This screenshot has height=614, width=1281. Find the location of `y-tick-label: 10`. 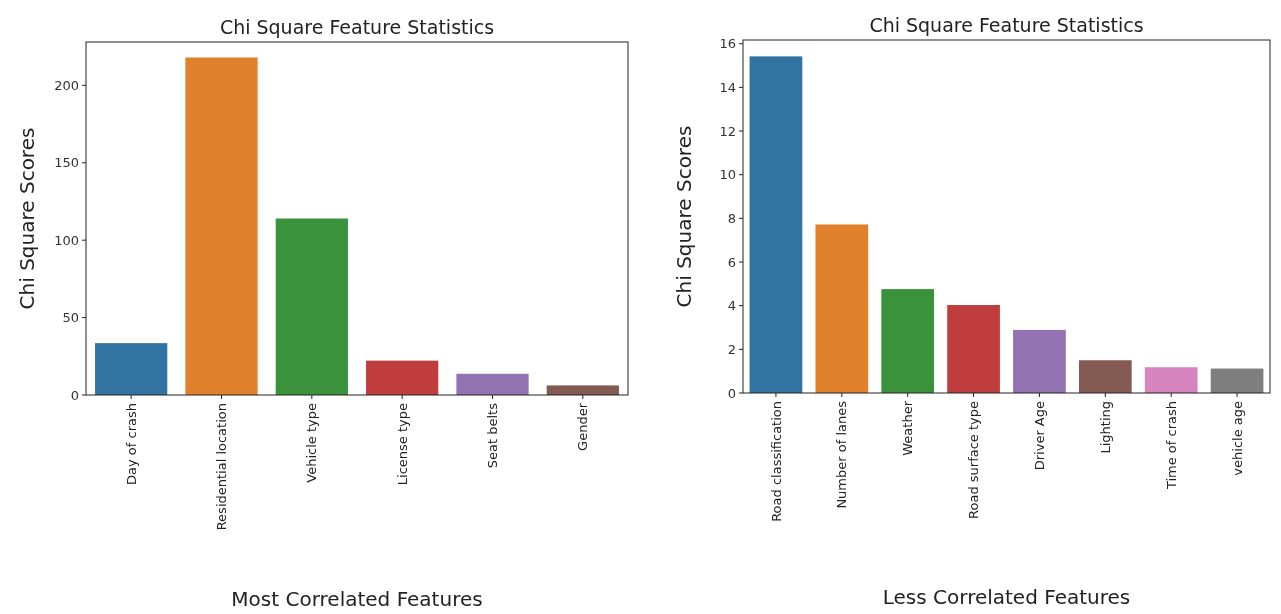

y-tick-label: 10 is located at coordinates (727, 175).